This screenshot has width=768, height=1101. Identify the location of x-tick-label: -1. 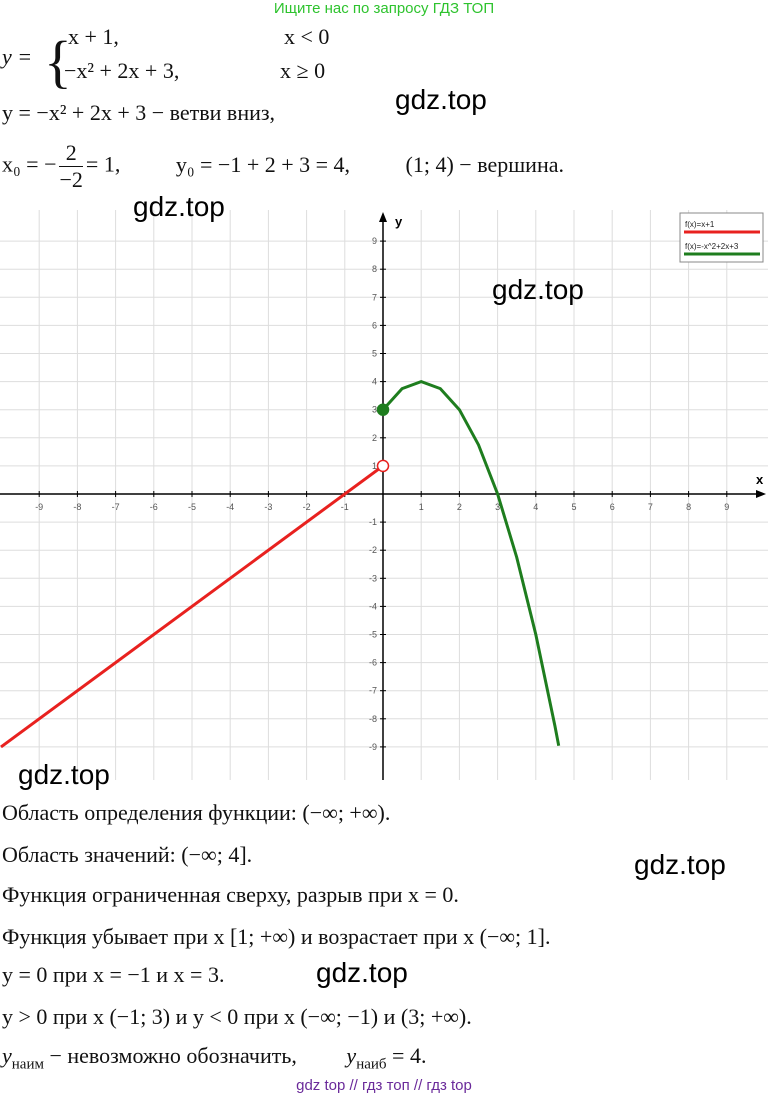
(345, 507).